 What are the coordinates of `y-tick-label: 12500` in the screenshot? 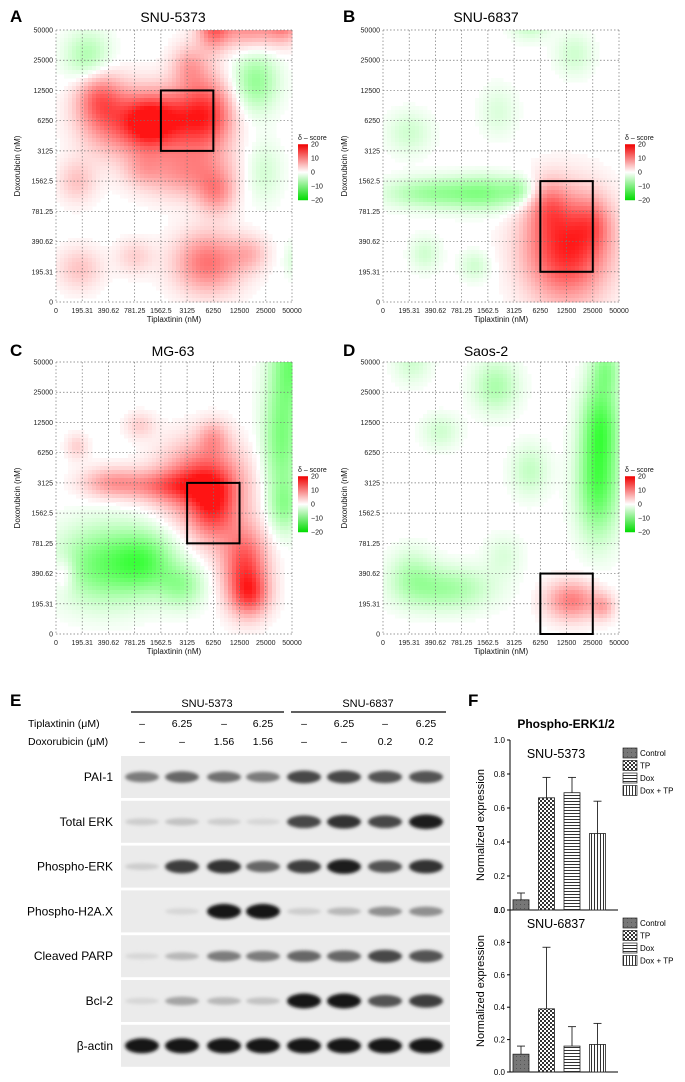 It's located at (44, 91).